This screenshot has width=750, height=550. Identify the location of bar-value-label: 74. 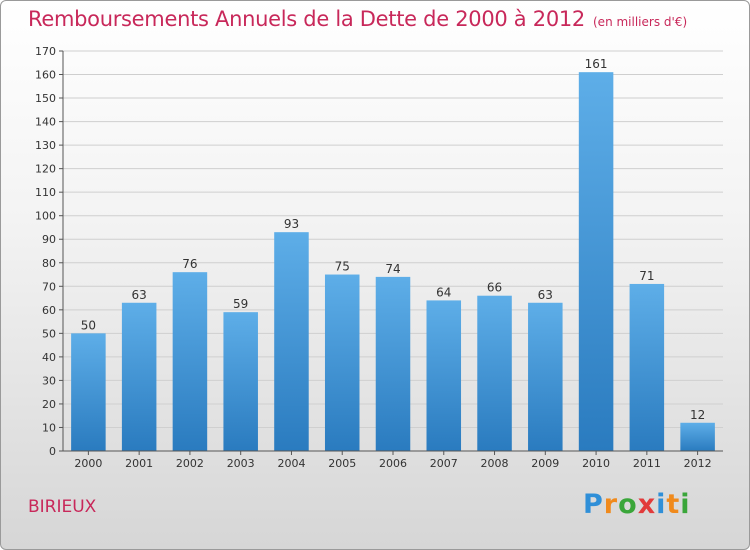
(392, 269).